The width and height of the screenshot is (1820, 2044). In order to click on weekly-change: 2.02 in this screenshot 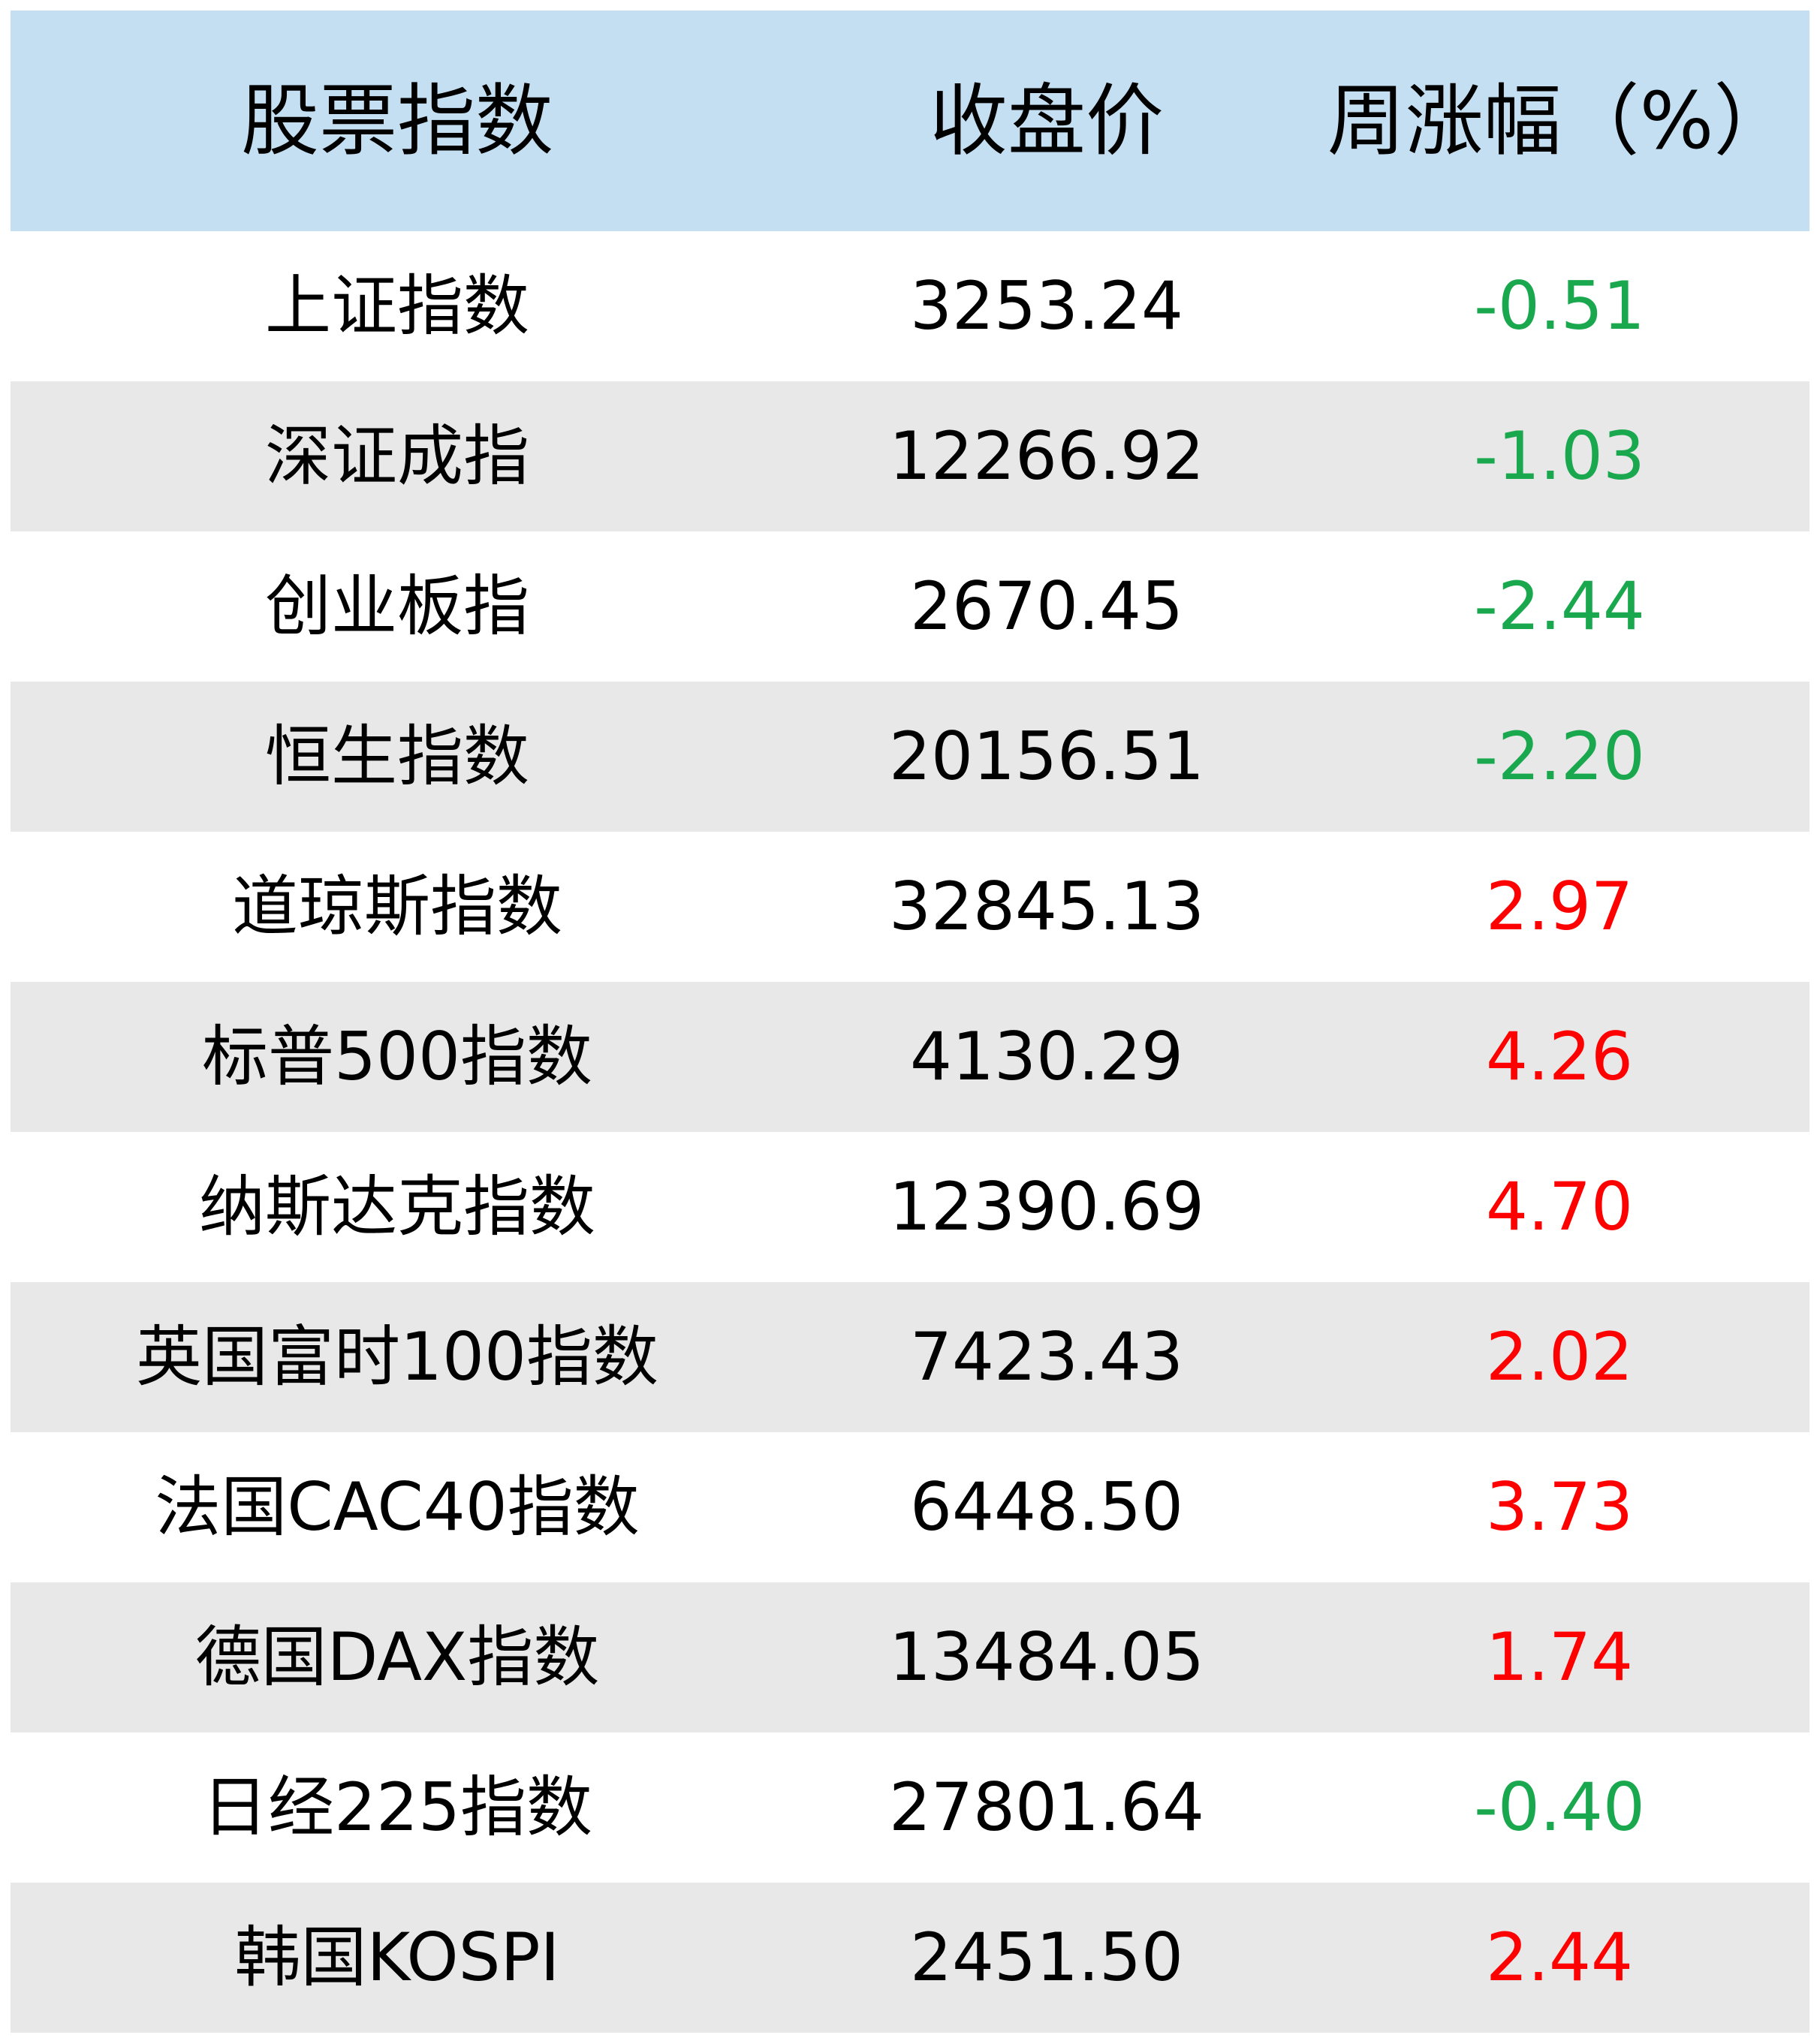, I will do `click(1559, 1356)`.